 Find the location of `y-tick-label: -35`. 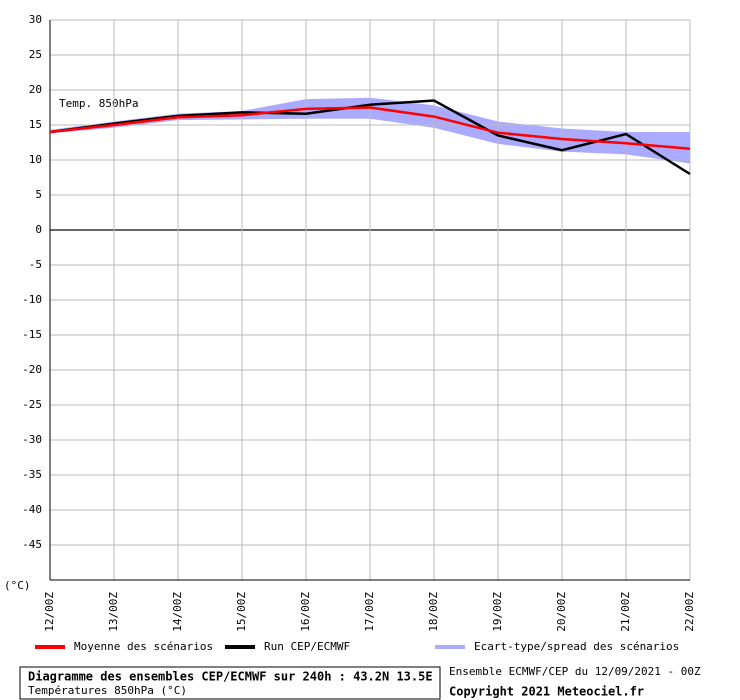

y-tick-label: -35 is located at coordinates (32, 474).